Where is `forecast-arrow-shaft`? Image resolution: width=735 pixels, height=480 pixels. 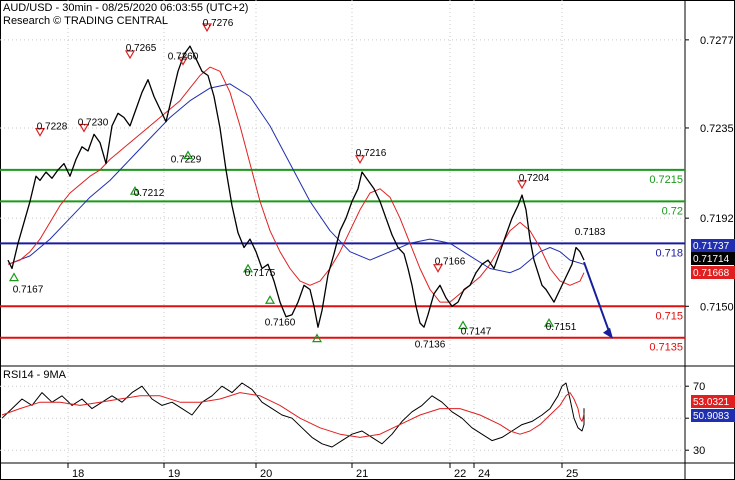 forecast-arrow-shaft is located at coordinates (596, 296).